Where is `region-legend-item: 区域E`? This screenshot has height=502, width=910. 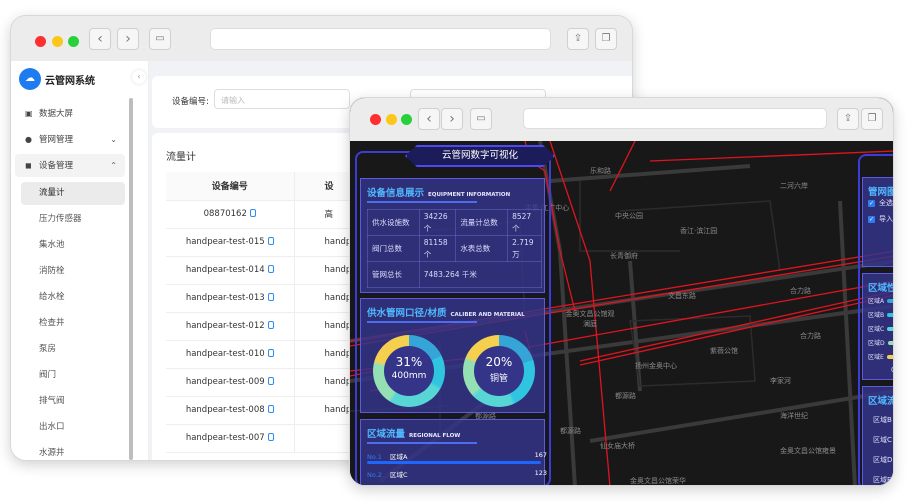 region-legend-item: 区域E is located at coordinates (880, 356).